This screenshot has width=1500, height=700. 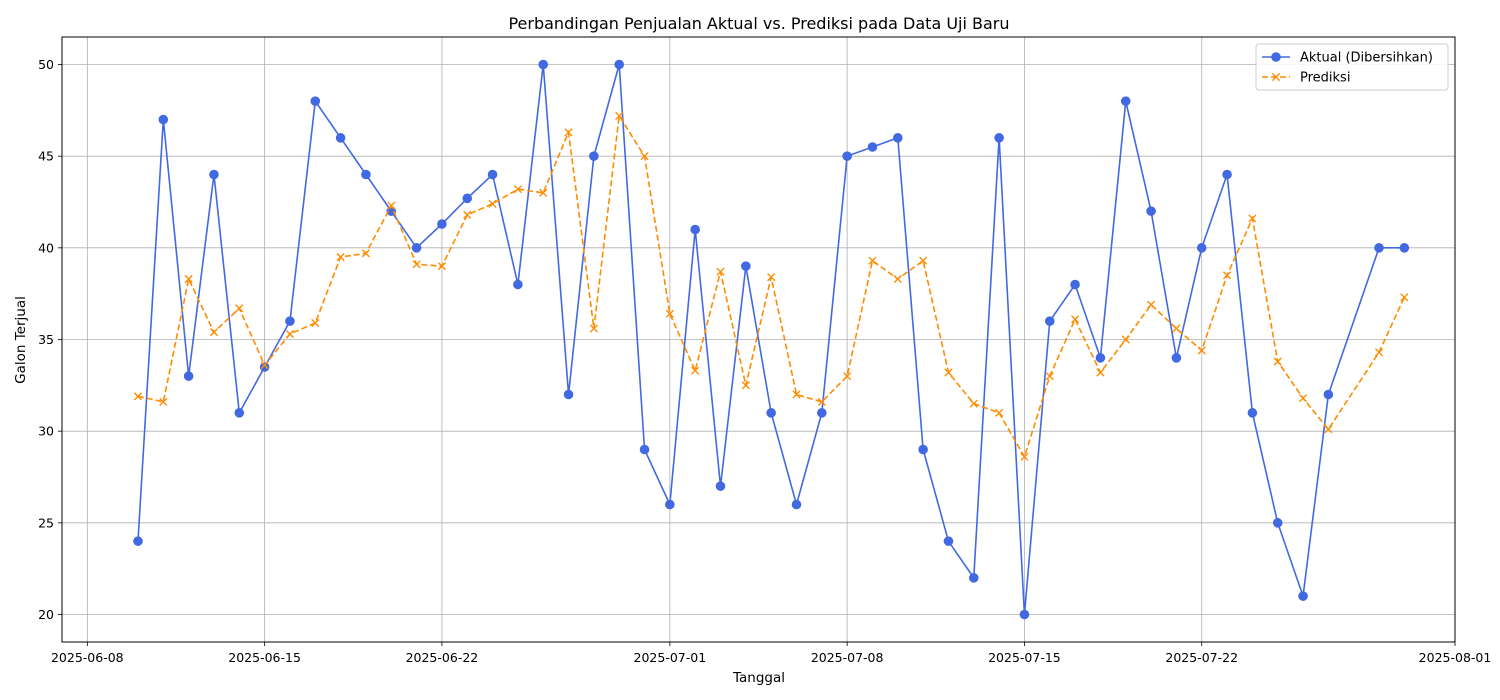 I want to click on y-tick-label: 20, so click(x=46, y=614).